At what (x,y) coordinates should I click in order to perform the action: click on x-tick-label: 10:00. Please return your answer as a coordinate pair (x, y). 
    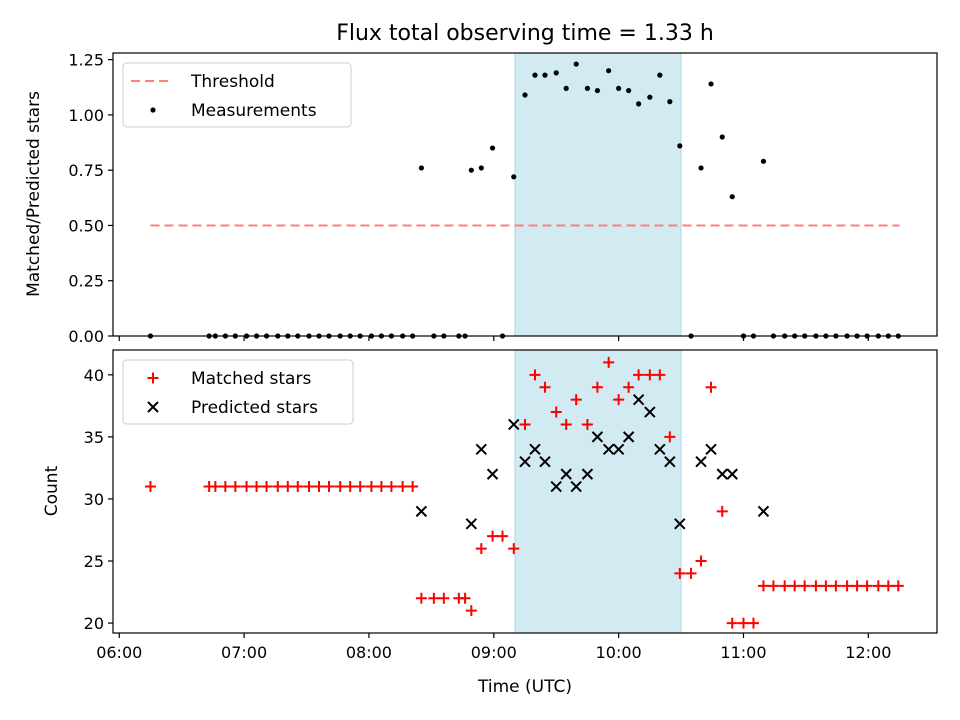
    Looking at the image, I should click on (619, 652).